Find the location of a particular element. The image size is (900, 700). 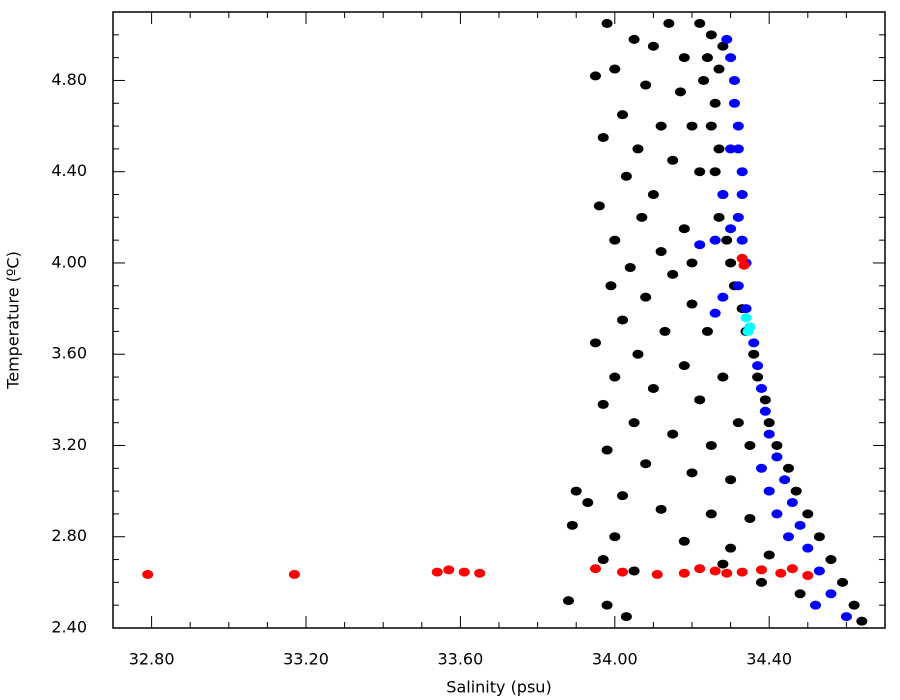

x-tick-label: 33.20 is located at coordinates (306, 659).